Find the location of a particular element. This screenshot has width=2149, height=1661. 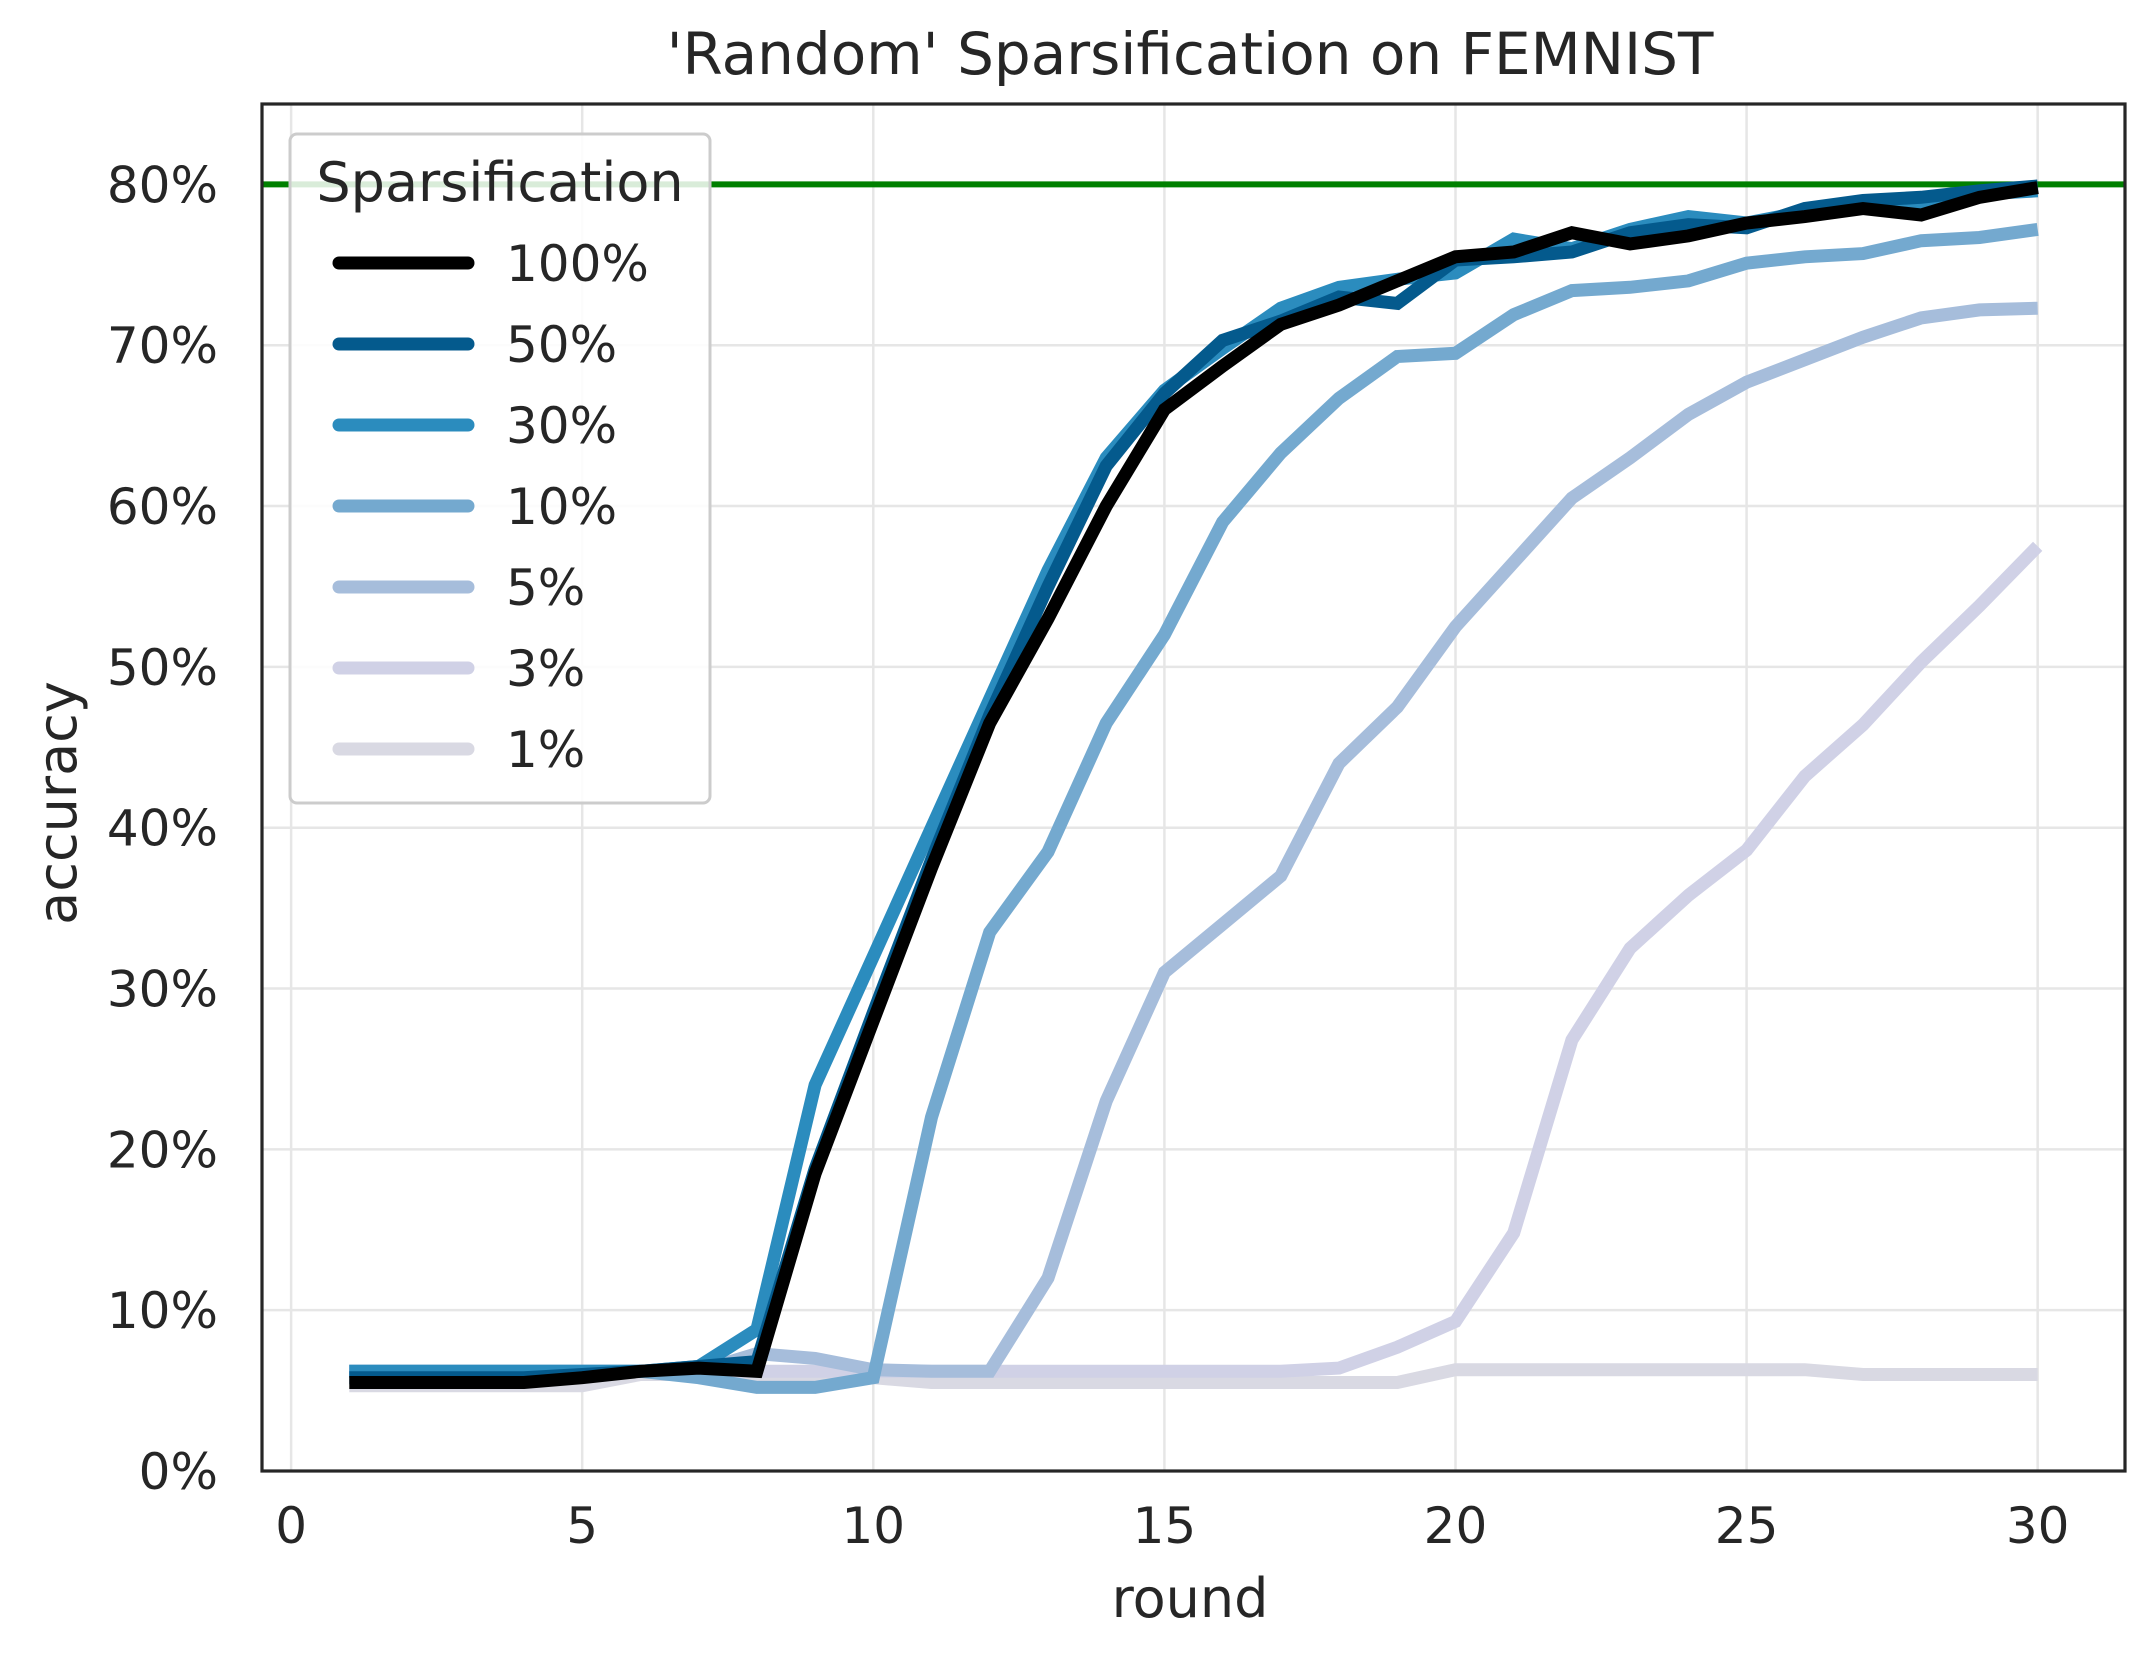

x-axis-ticks: 0 5 10 15 20 25 30 is located at coordinates (1172, 1526).